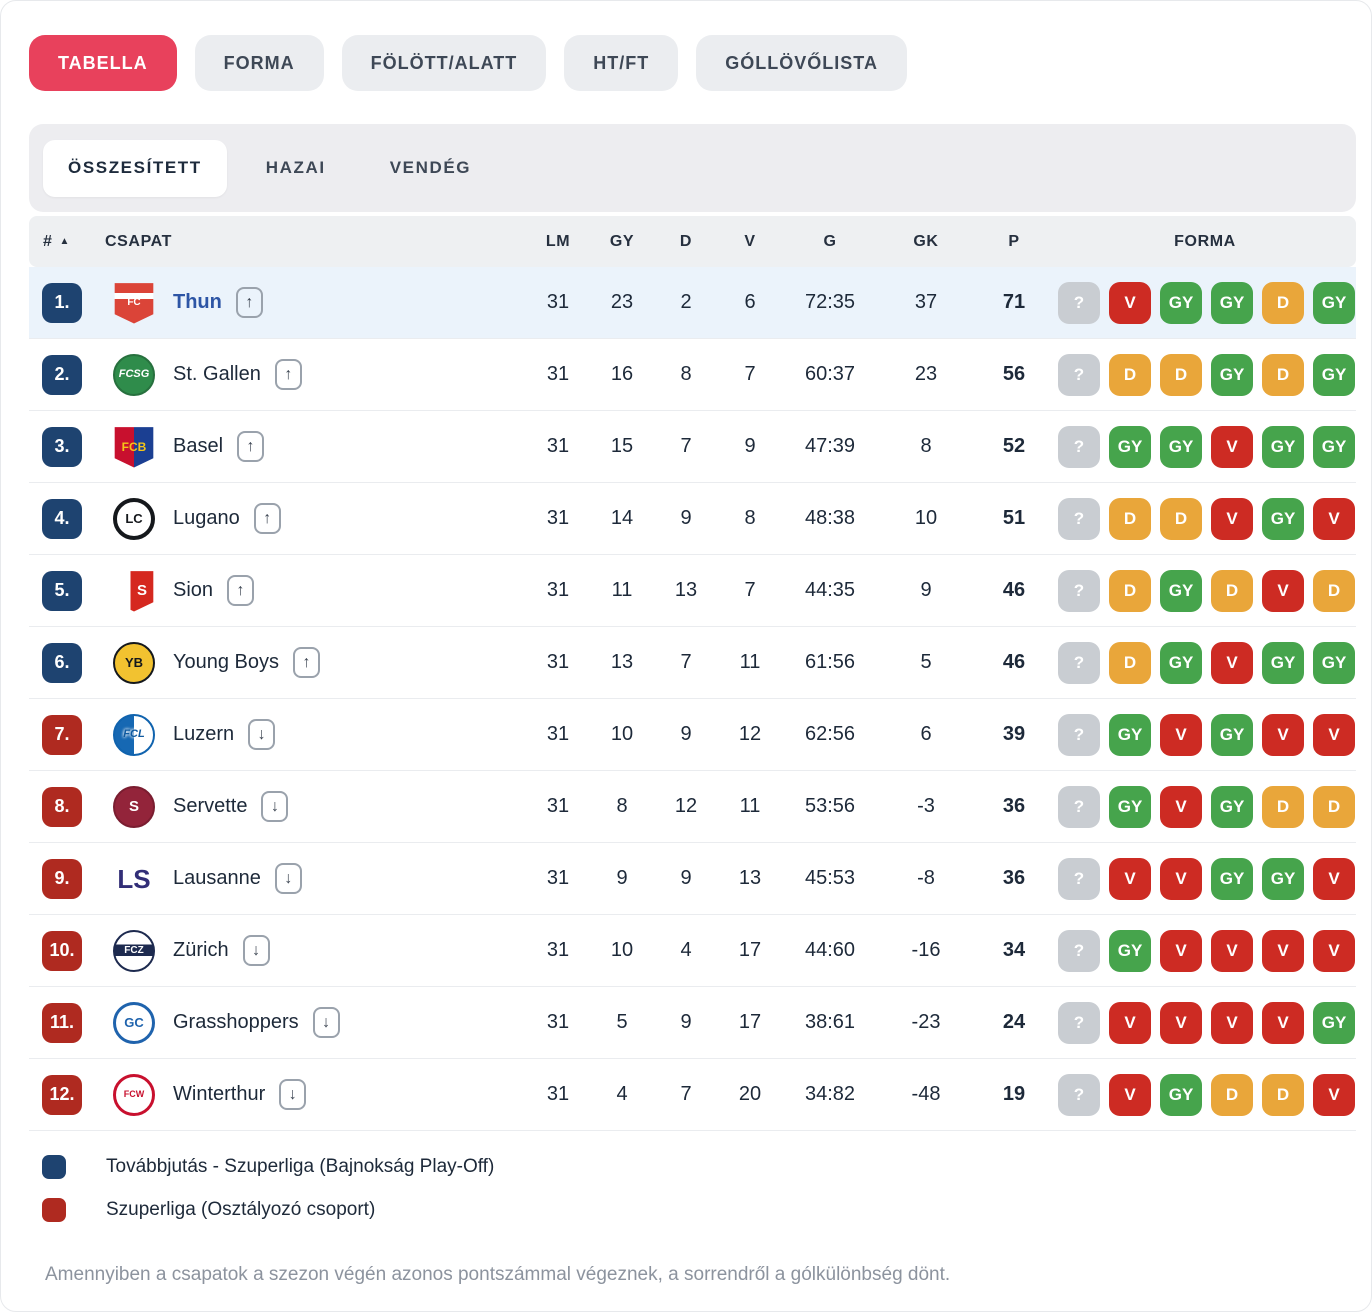 Image resolution: width=1372 pixels, height=1312 pixels. What do you see at coordinates (296, 168) in the screenshot?
I see `subtab-hazai: HAZAI` at bounding box center [296, 168].